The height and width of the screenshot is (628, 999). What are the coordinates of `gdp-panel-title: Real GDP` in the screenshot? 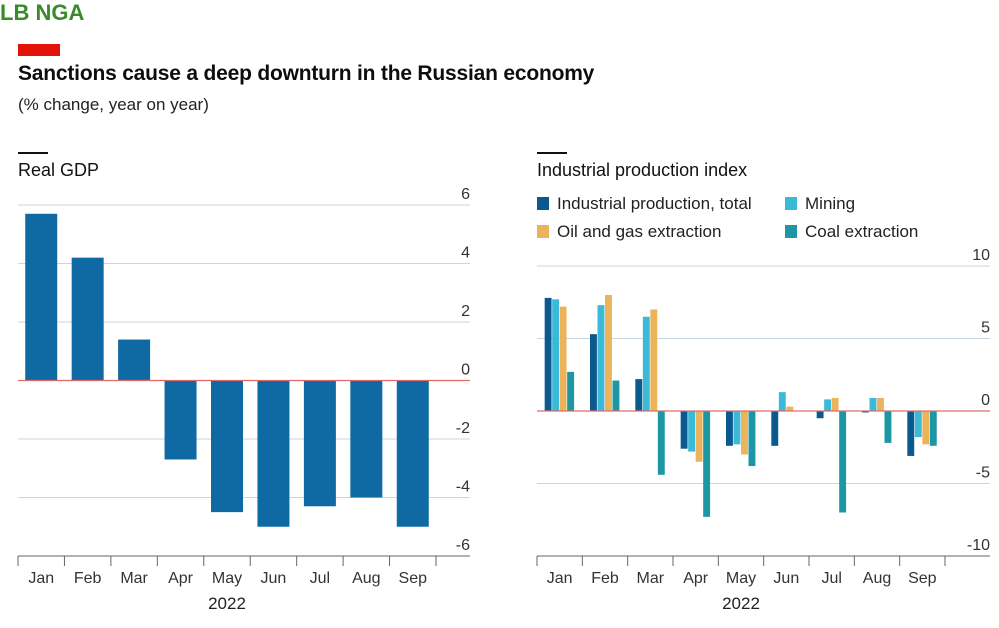 It's located at (59, 170).